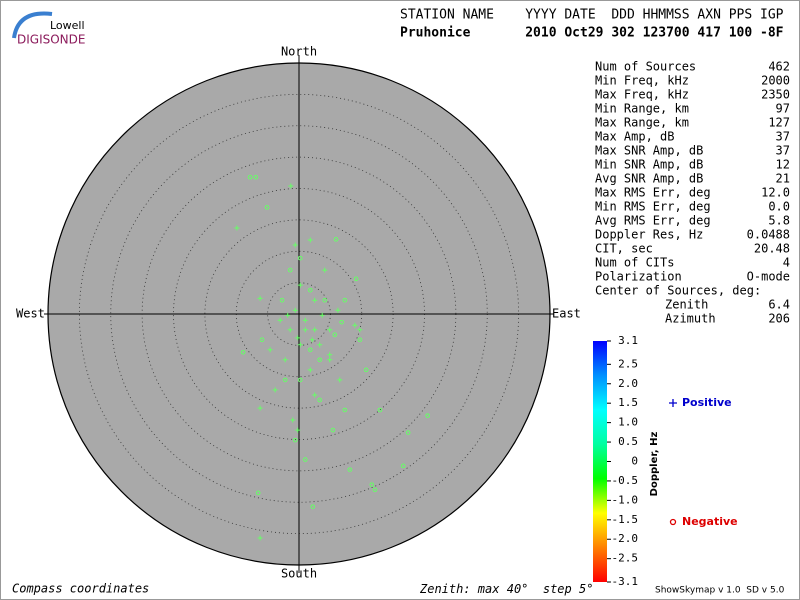  I want to click on legend-label: Negative, so click(710, 521).